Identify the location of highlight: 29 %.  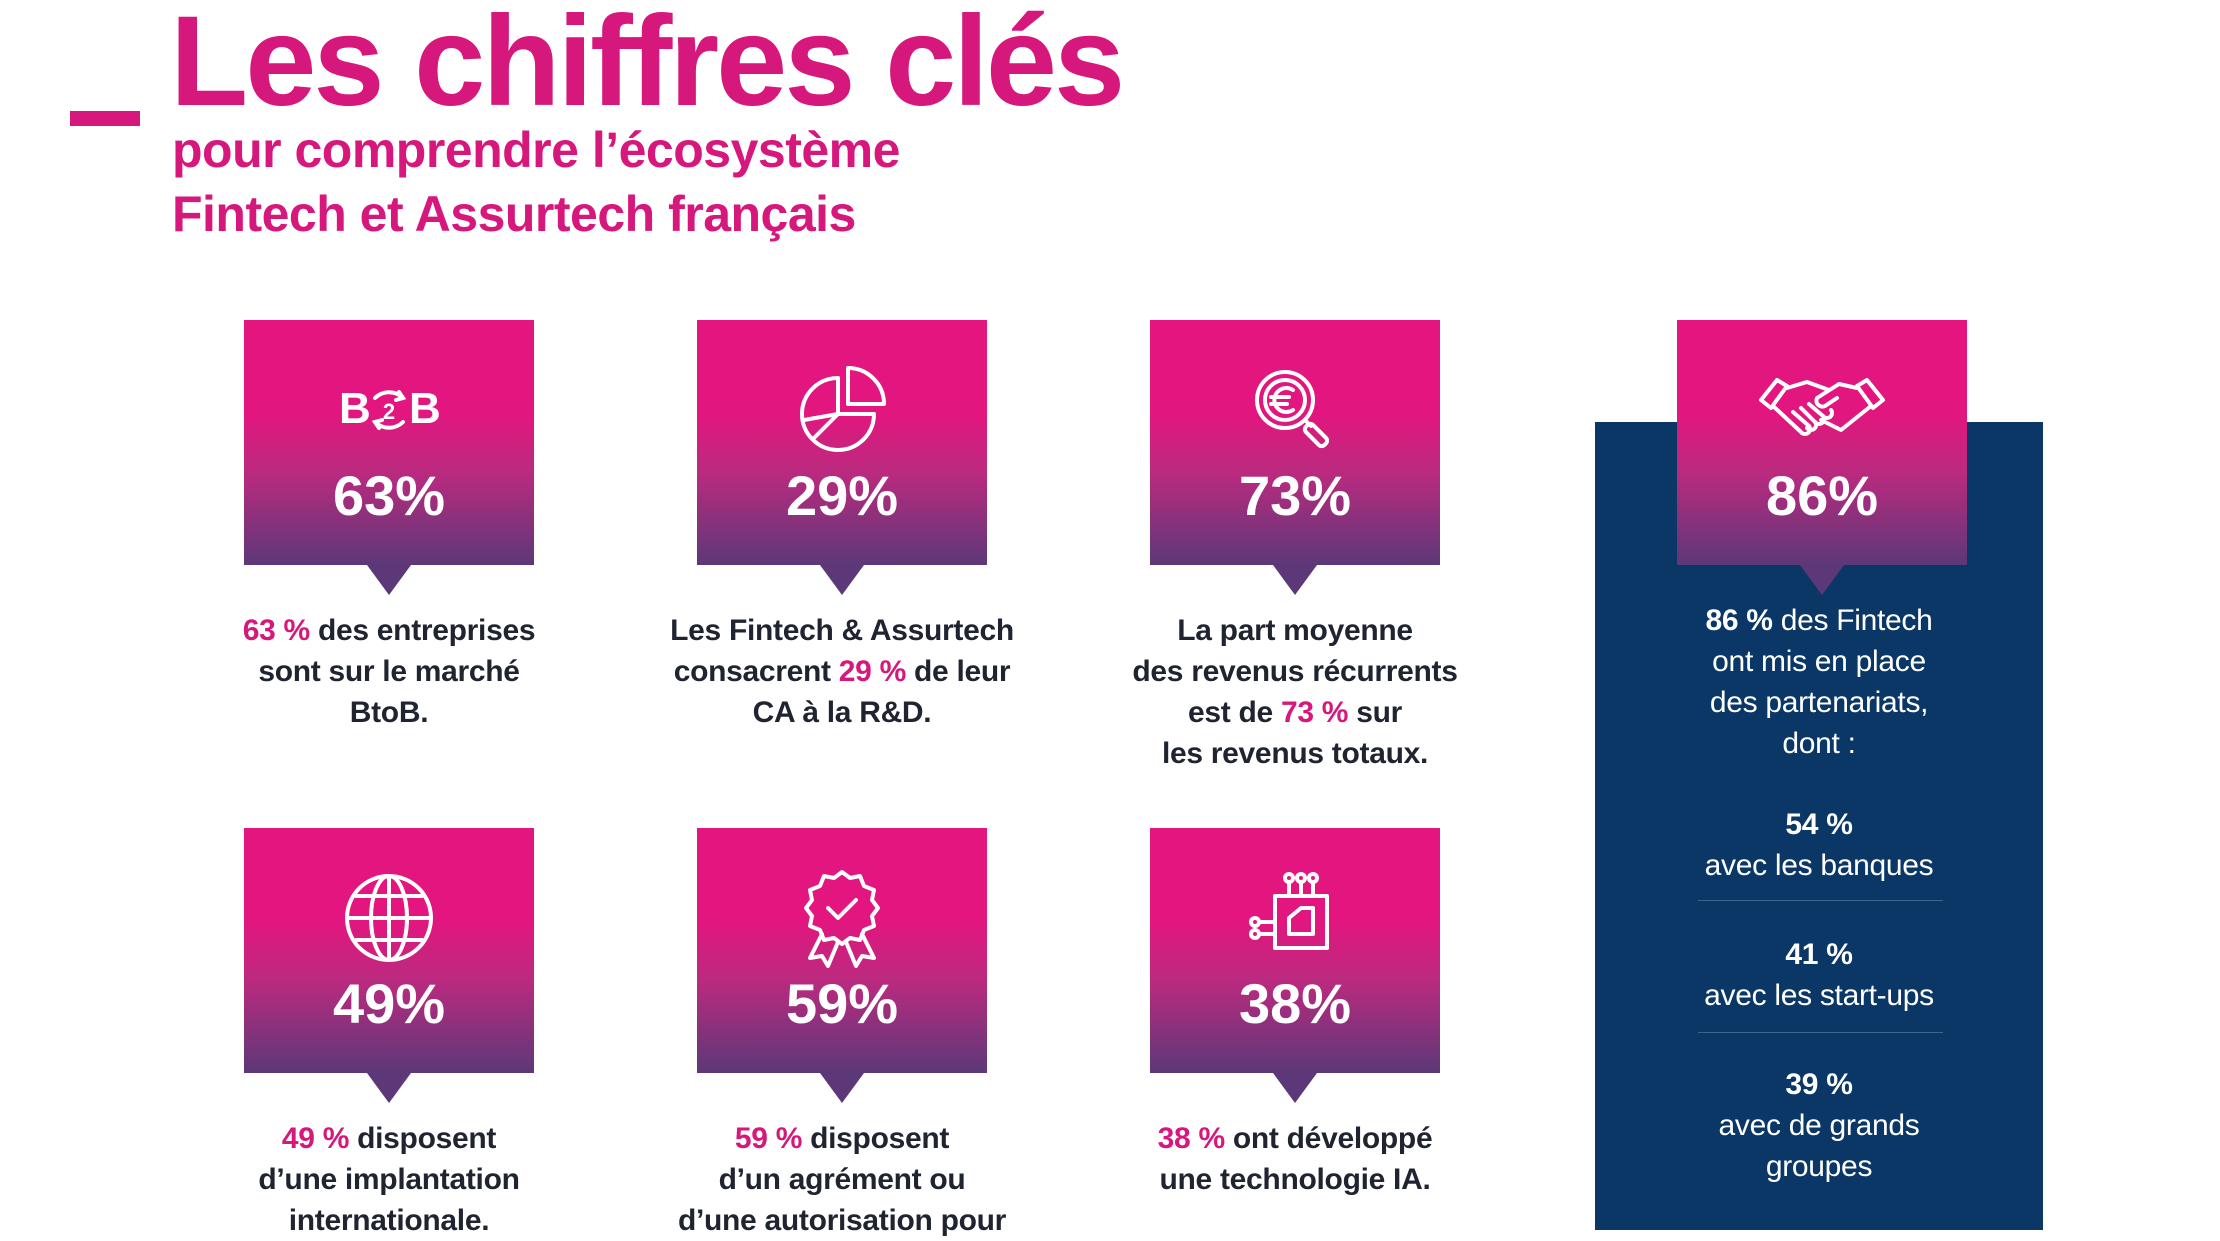
(872, 671).